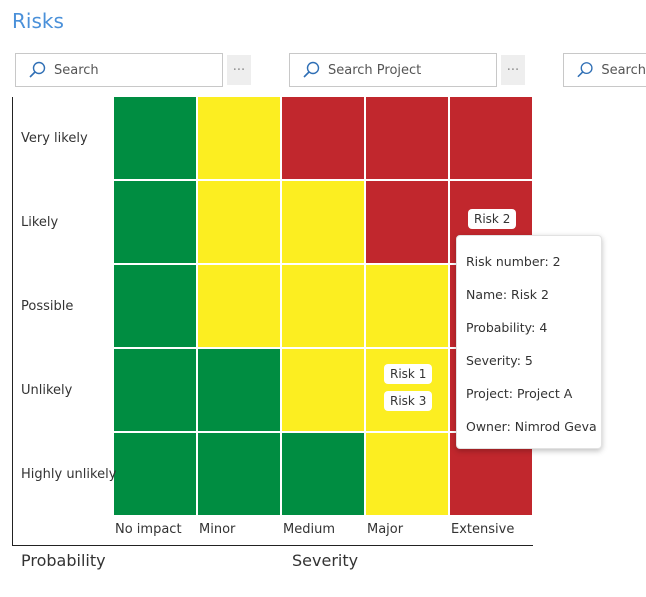  I want to click on row-label-very-likely: Very likely, so click(54, 138).